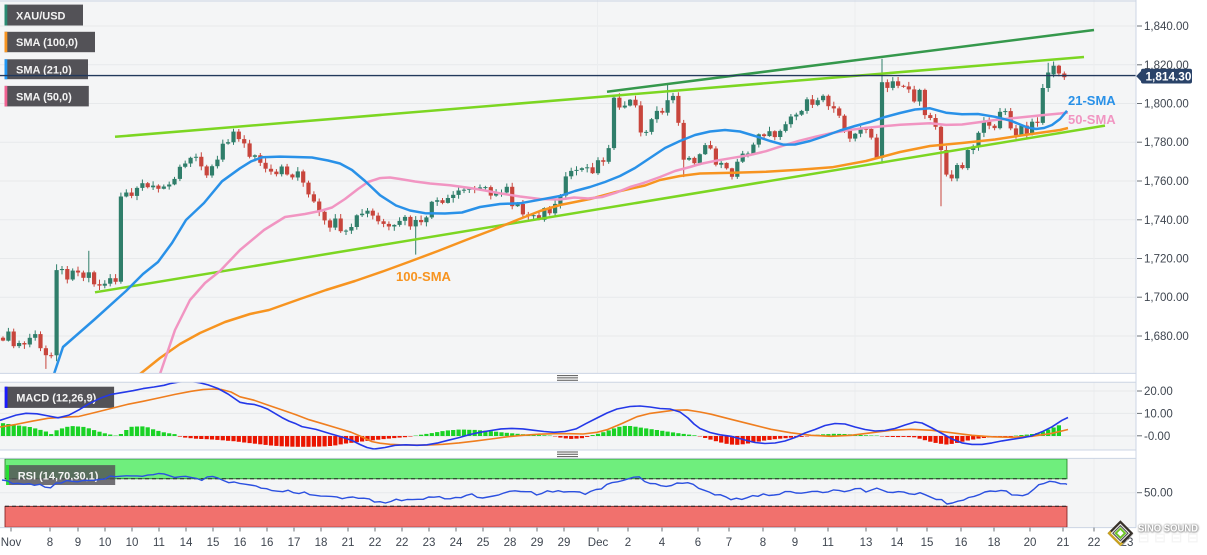 The image size is (1207, 555). What do you see at coordinates (44, 70) in the screenshot?
I see `svg-text: SMA (21,0)` at bounding box center [44, 70].